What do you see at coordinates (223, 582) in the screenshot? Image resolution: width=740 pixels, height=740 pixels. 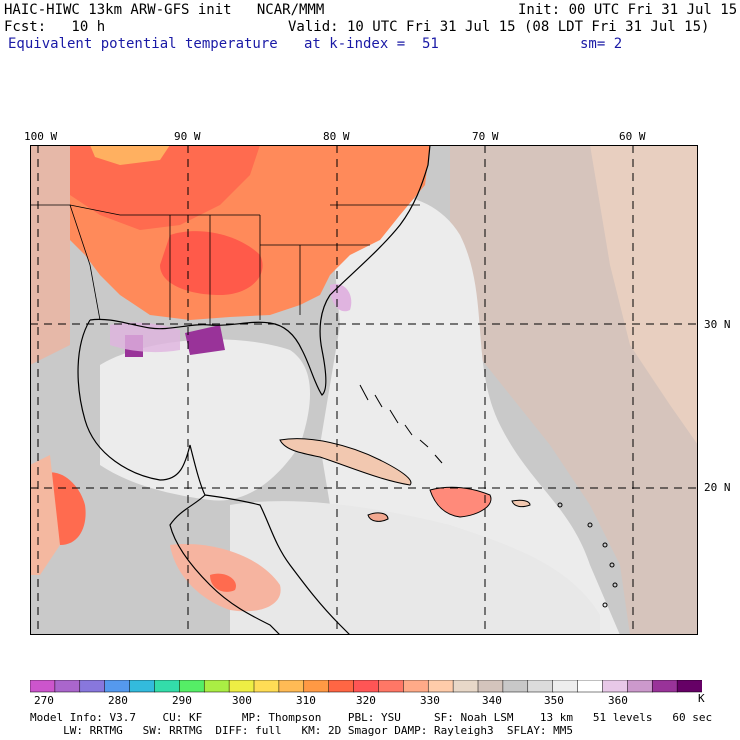 I see `honduras-hot` at bounding box center [223, 582].